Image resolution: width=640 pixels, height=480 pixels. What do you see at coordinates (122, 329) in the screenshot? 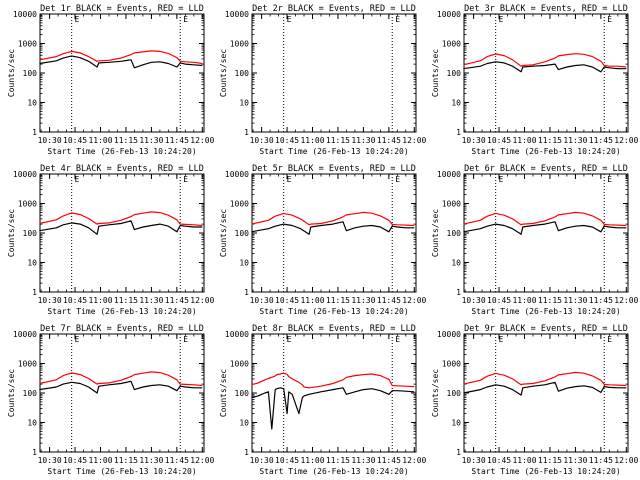
I see `panel-title: Det 7r BLACK = Events, RED = LLD` at bounding box center [122, 329].